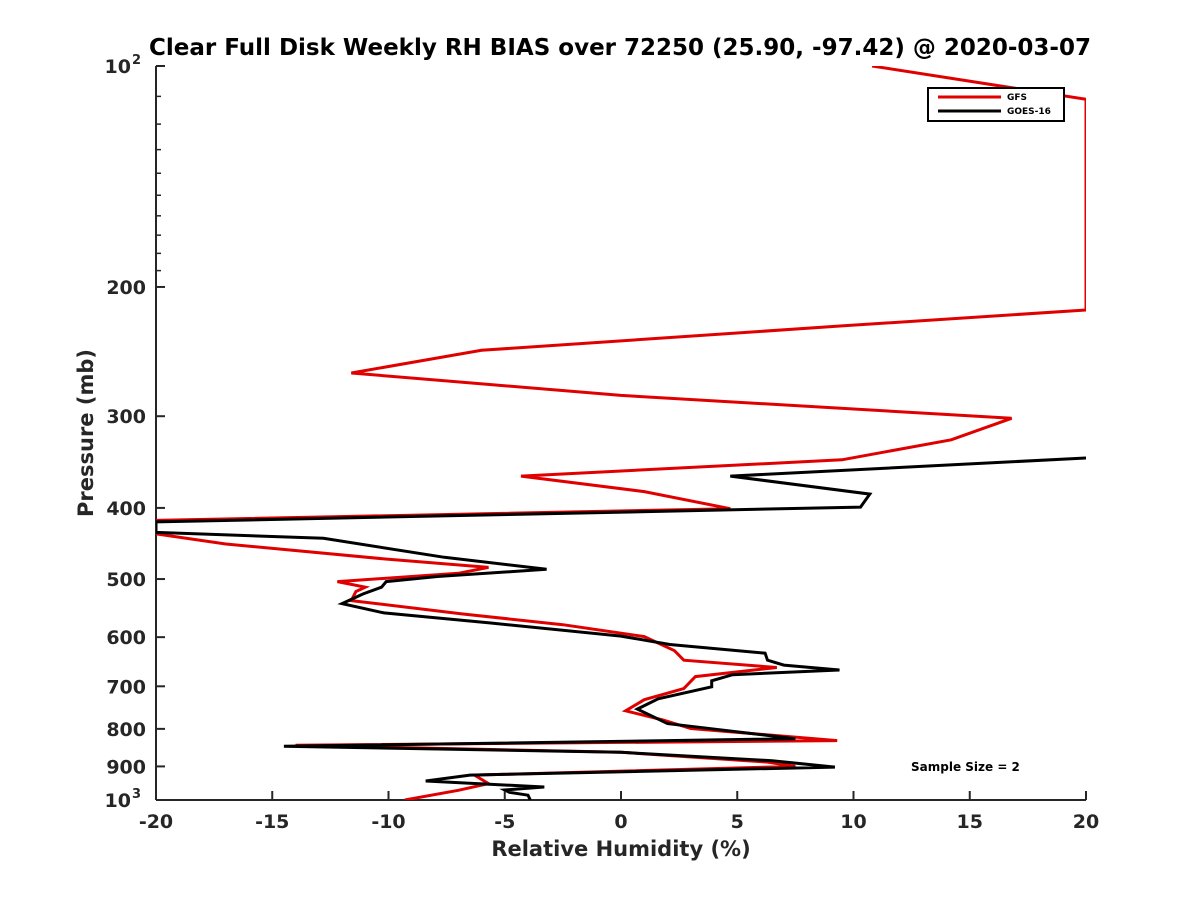 This screenshot has width=1200, height=900. Describe the element at coordinates (737, 822) in the screenshot. I see `x-tick-label: 5` at that location.